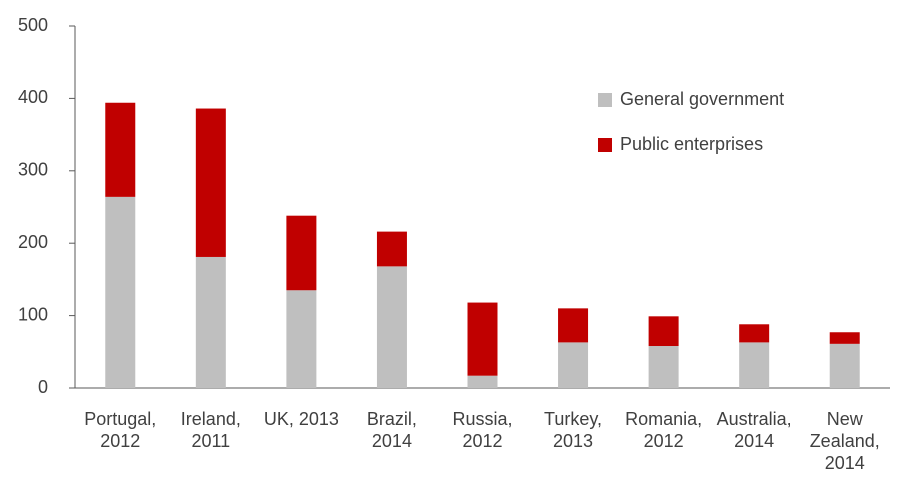 This screenshot has width=906, height=487. What do you see at coordinates (391, 430) in the screenshot?
I see `x-tick-label: Brazil, 2014` at bounding box center [391, 430].